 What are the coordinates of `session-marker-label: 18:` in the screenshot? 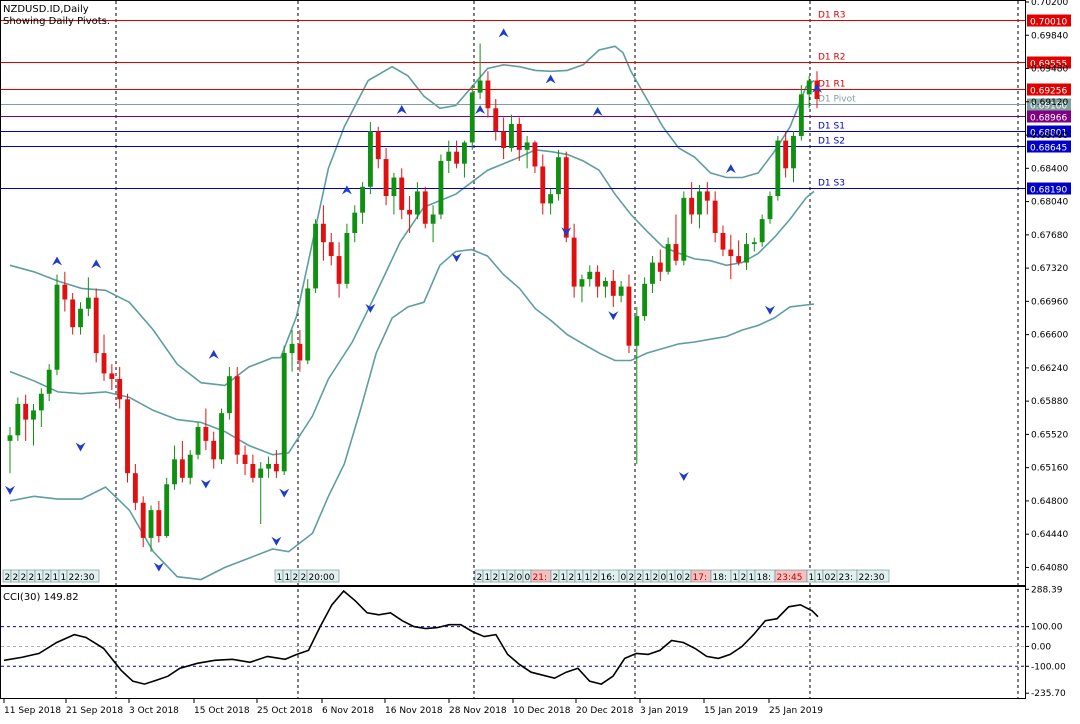 It's located at (720, 578).